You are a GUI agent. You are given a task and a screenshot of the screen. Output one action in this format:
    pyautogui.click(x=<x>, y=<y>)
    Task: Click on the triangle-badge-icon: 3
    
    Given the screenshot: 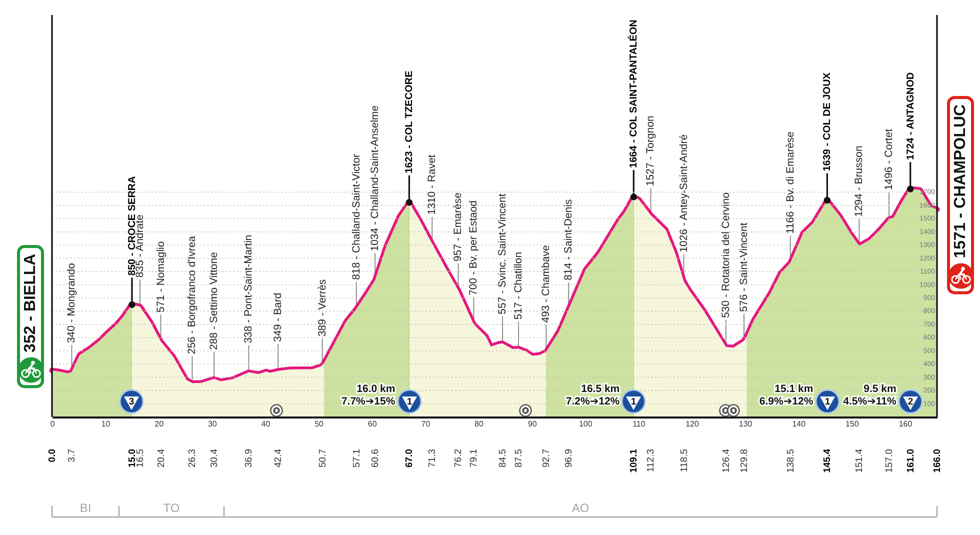 What is the action you would take?
    pyautogui.click(x=131, y=401)
    